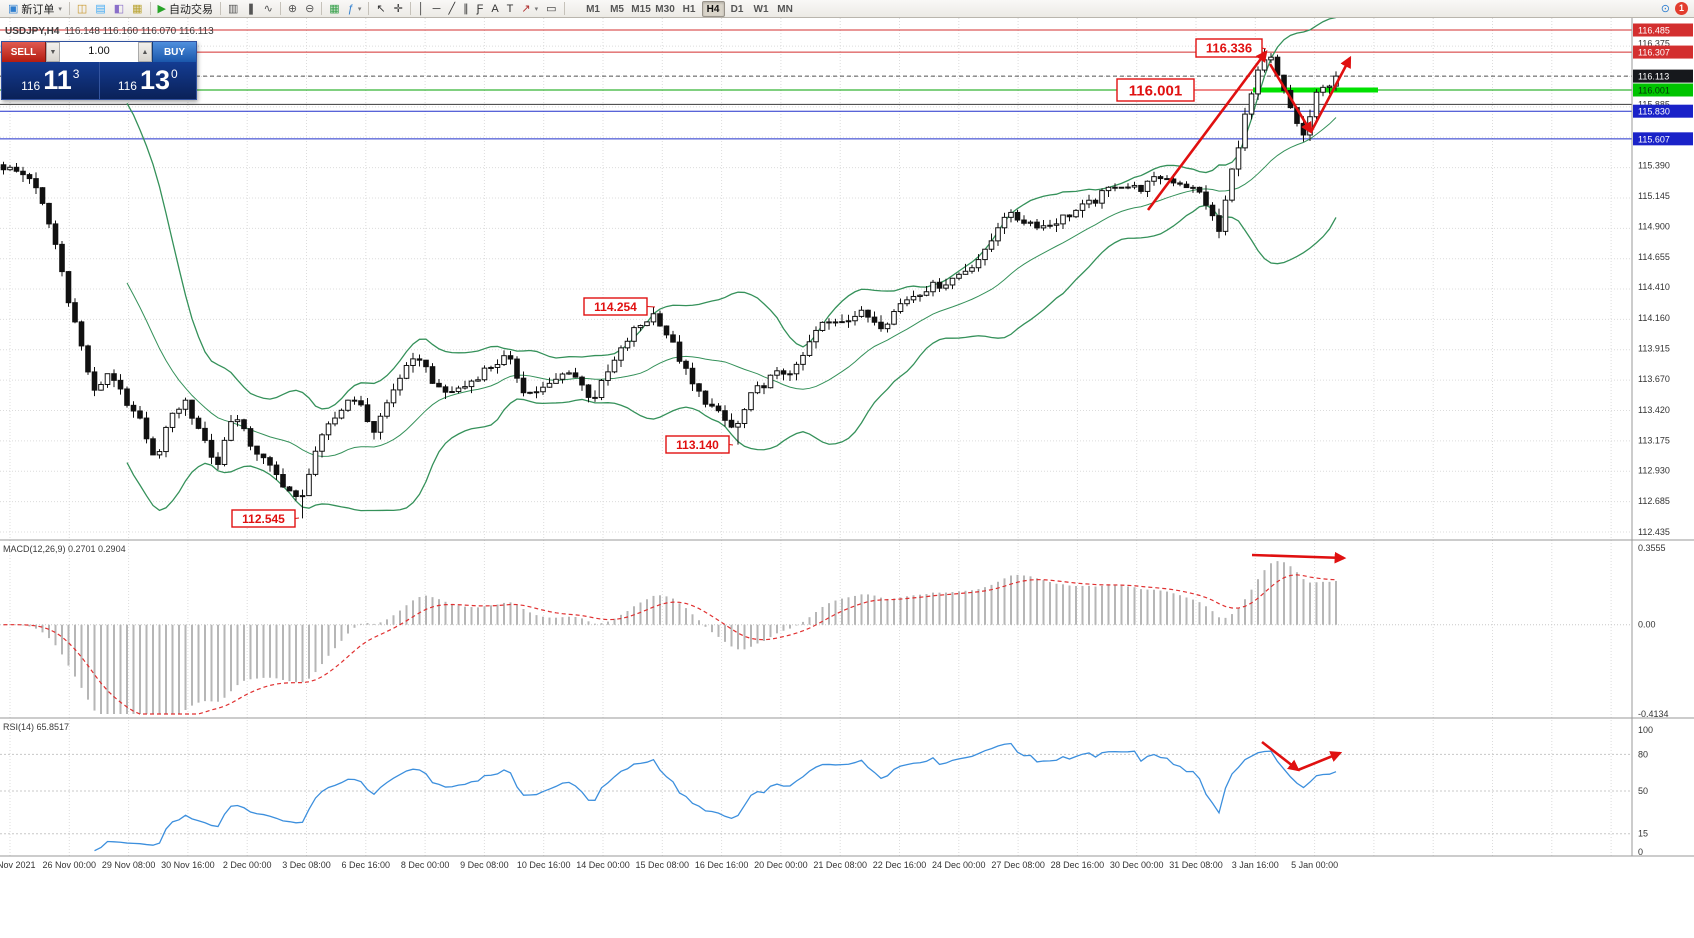  What do you see at coordinates (494, 9) in the screenshot?
I see `text-button: A` at bounding box center [494, 9].